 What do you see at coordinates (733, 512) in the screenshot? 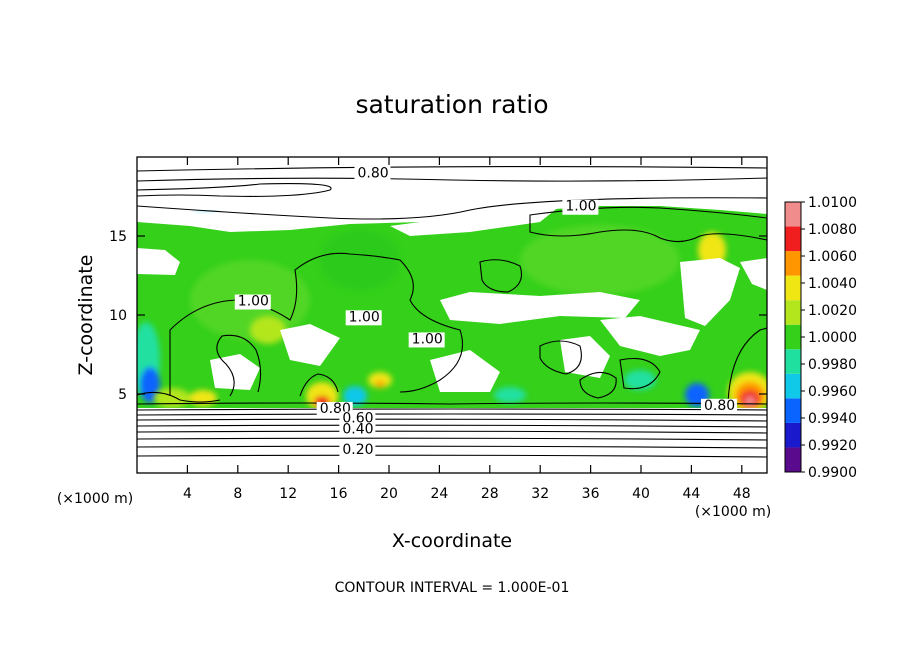
I see `x-unit-label: (×1000 m)` at bounding box center [733, 512].